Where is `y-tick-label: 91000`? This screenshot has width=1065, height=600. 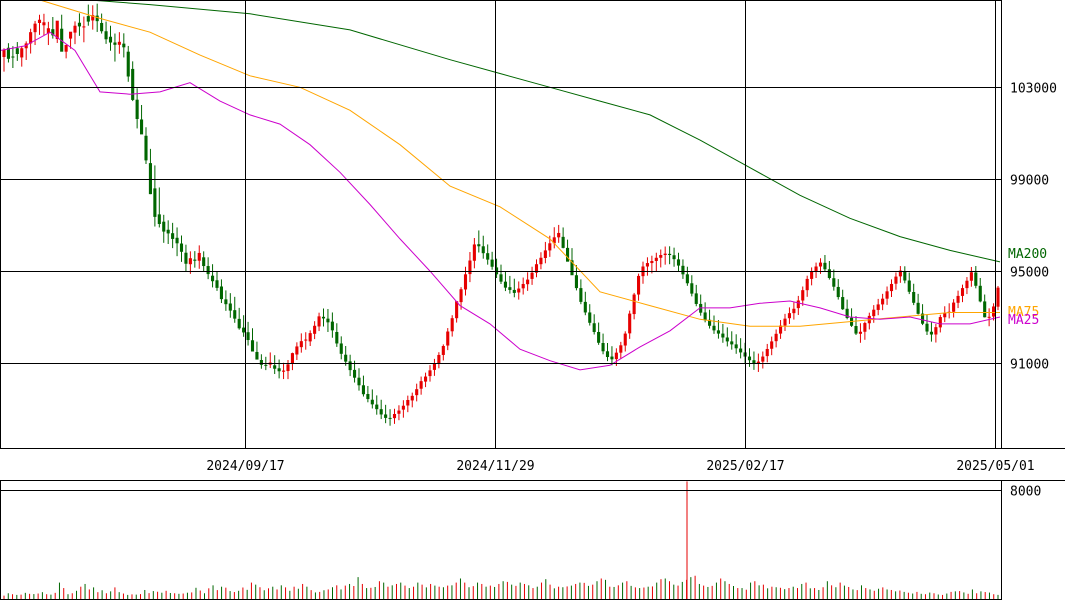 y-tick-label: 91000 is located at coordinates (1029, 365).